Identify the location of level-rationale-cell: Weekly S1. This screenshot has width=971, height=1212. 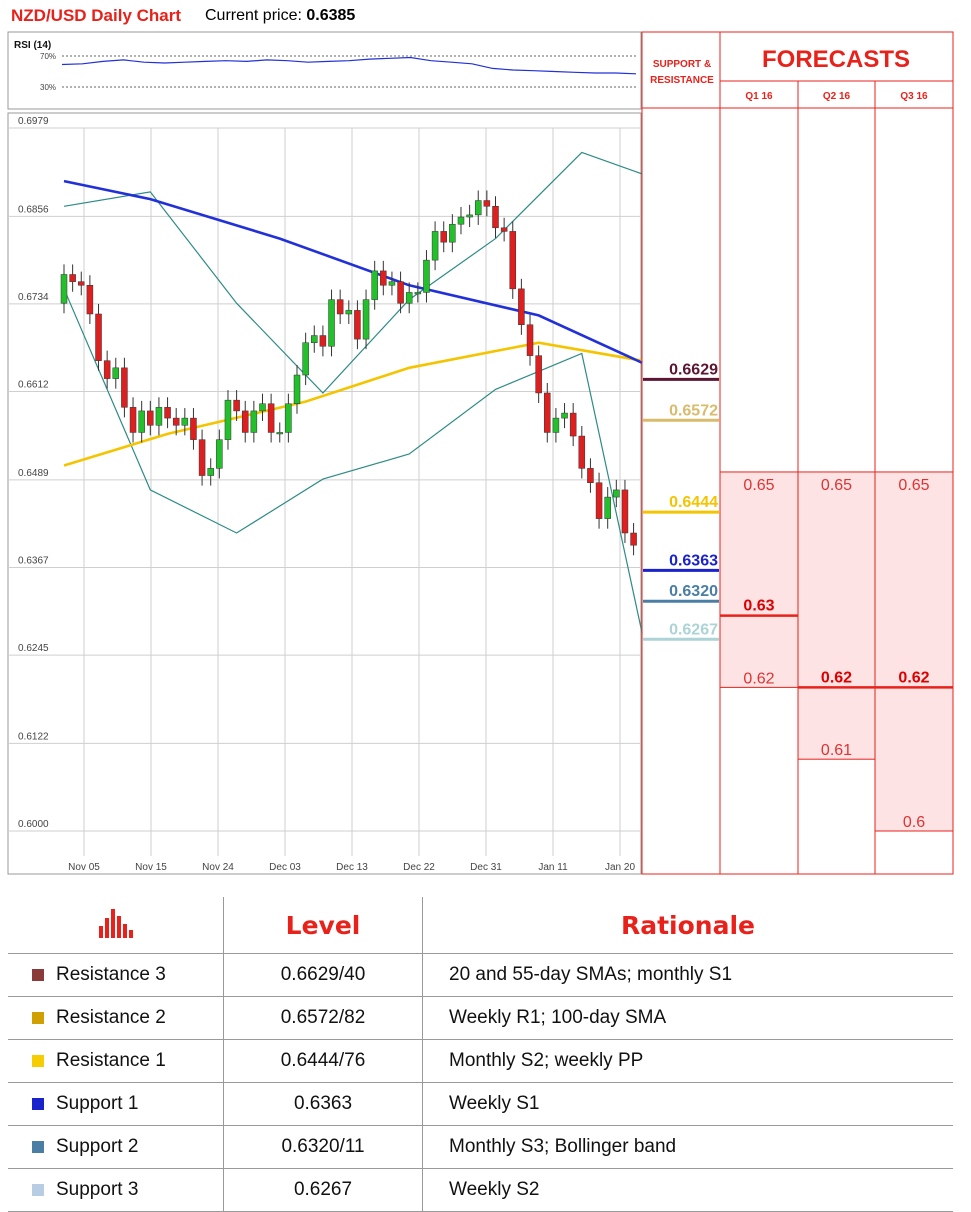
(687, 1104).